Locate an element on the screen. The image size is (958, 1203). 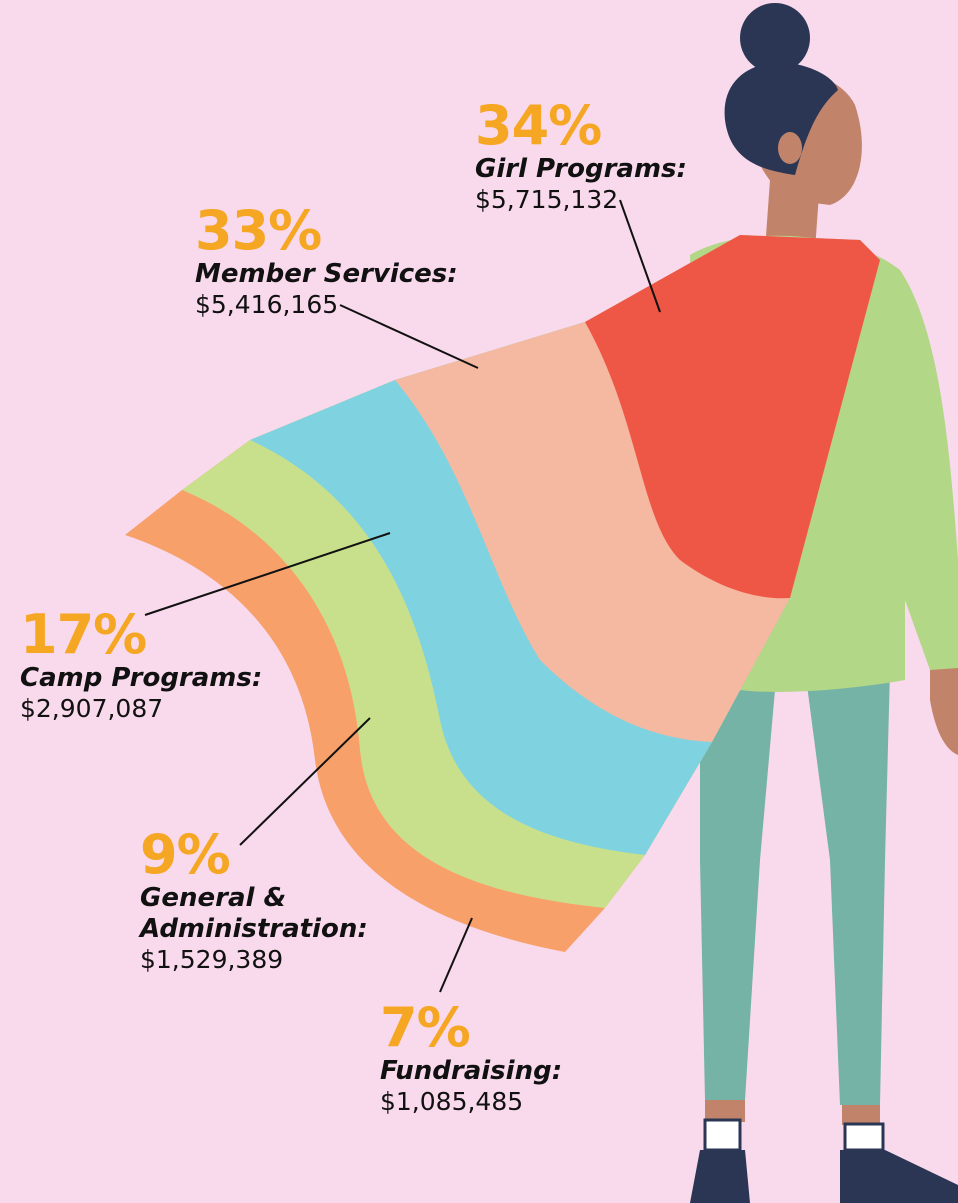
ear is located at coordinates (790, 148).